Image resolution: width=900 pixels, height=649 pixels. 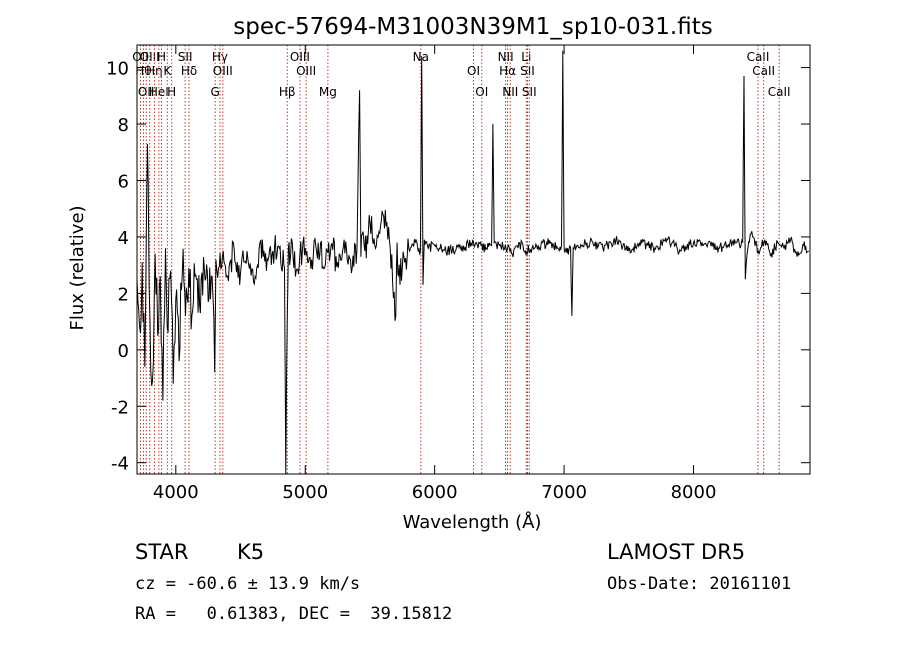 What do you see at coordinates (123, 125) in the screenshot?
I see `y-tick-label: 8` at bounding box center [123, 125].